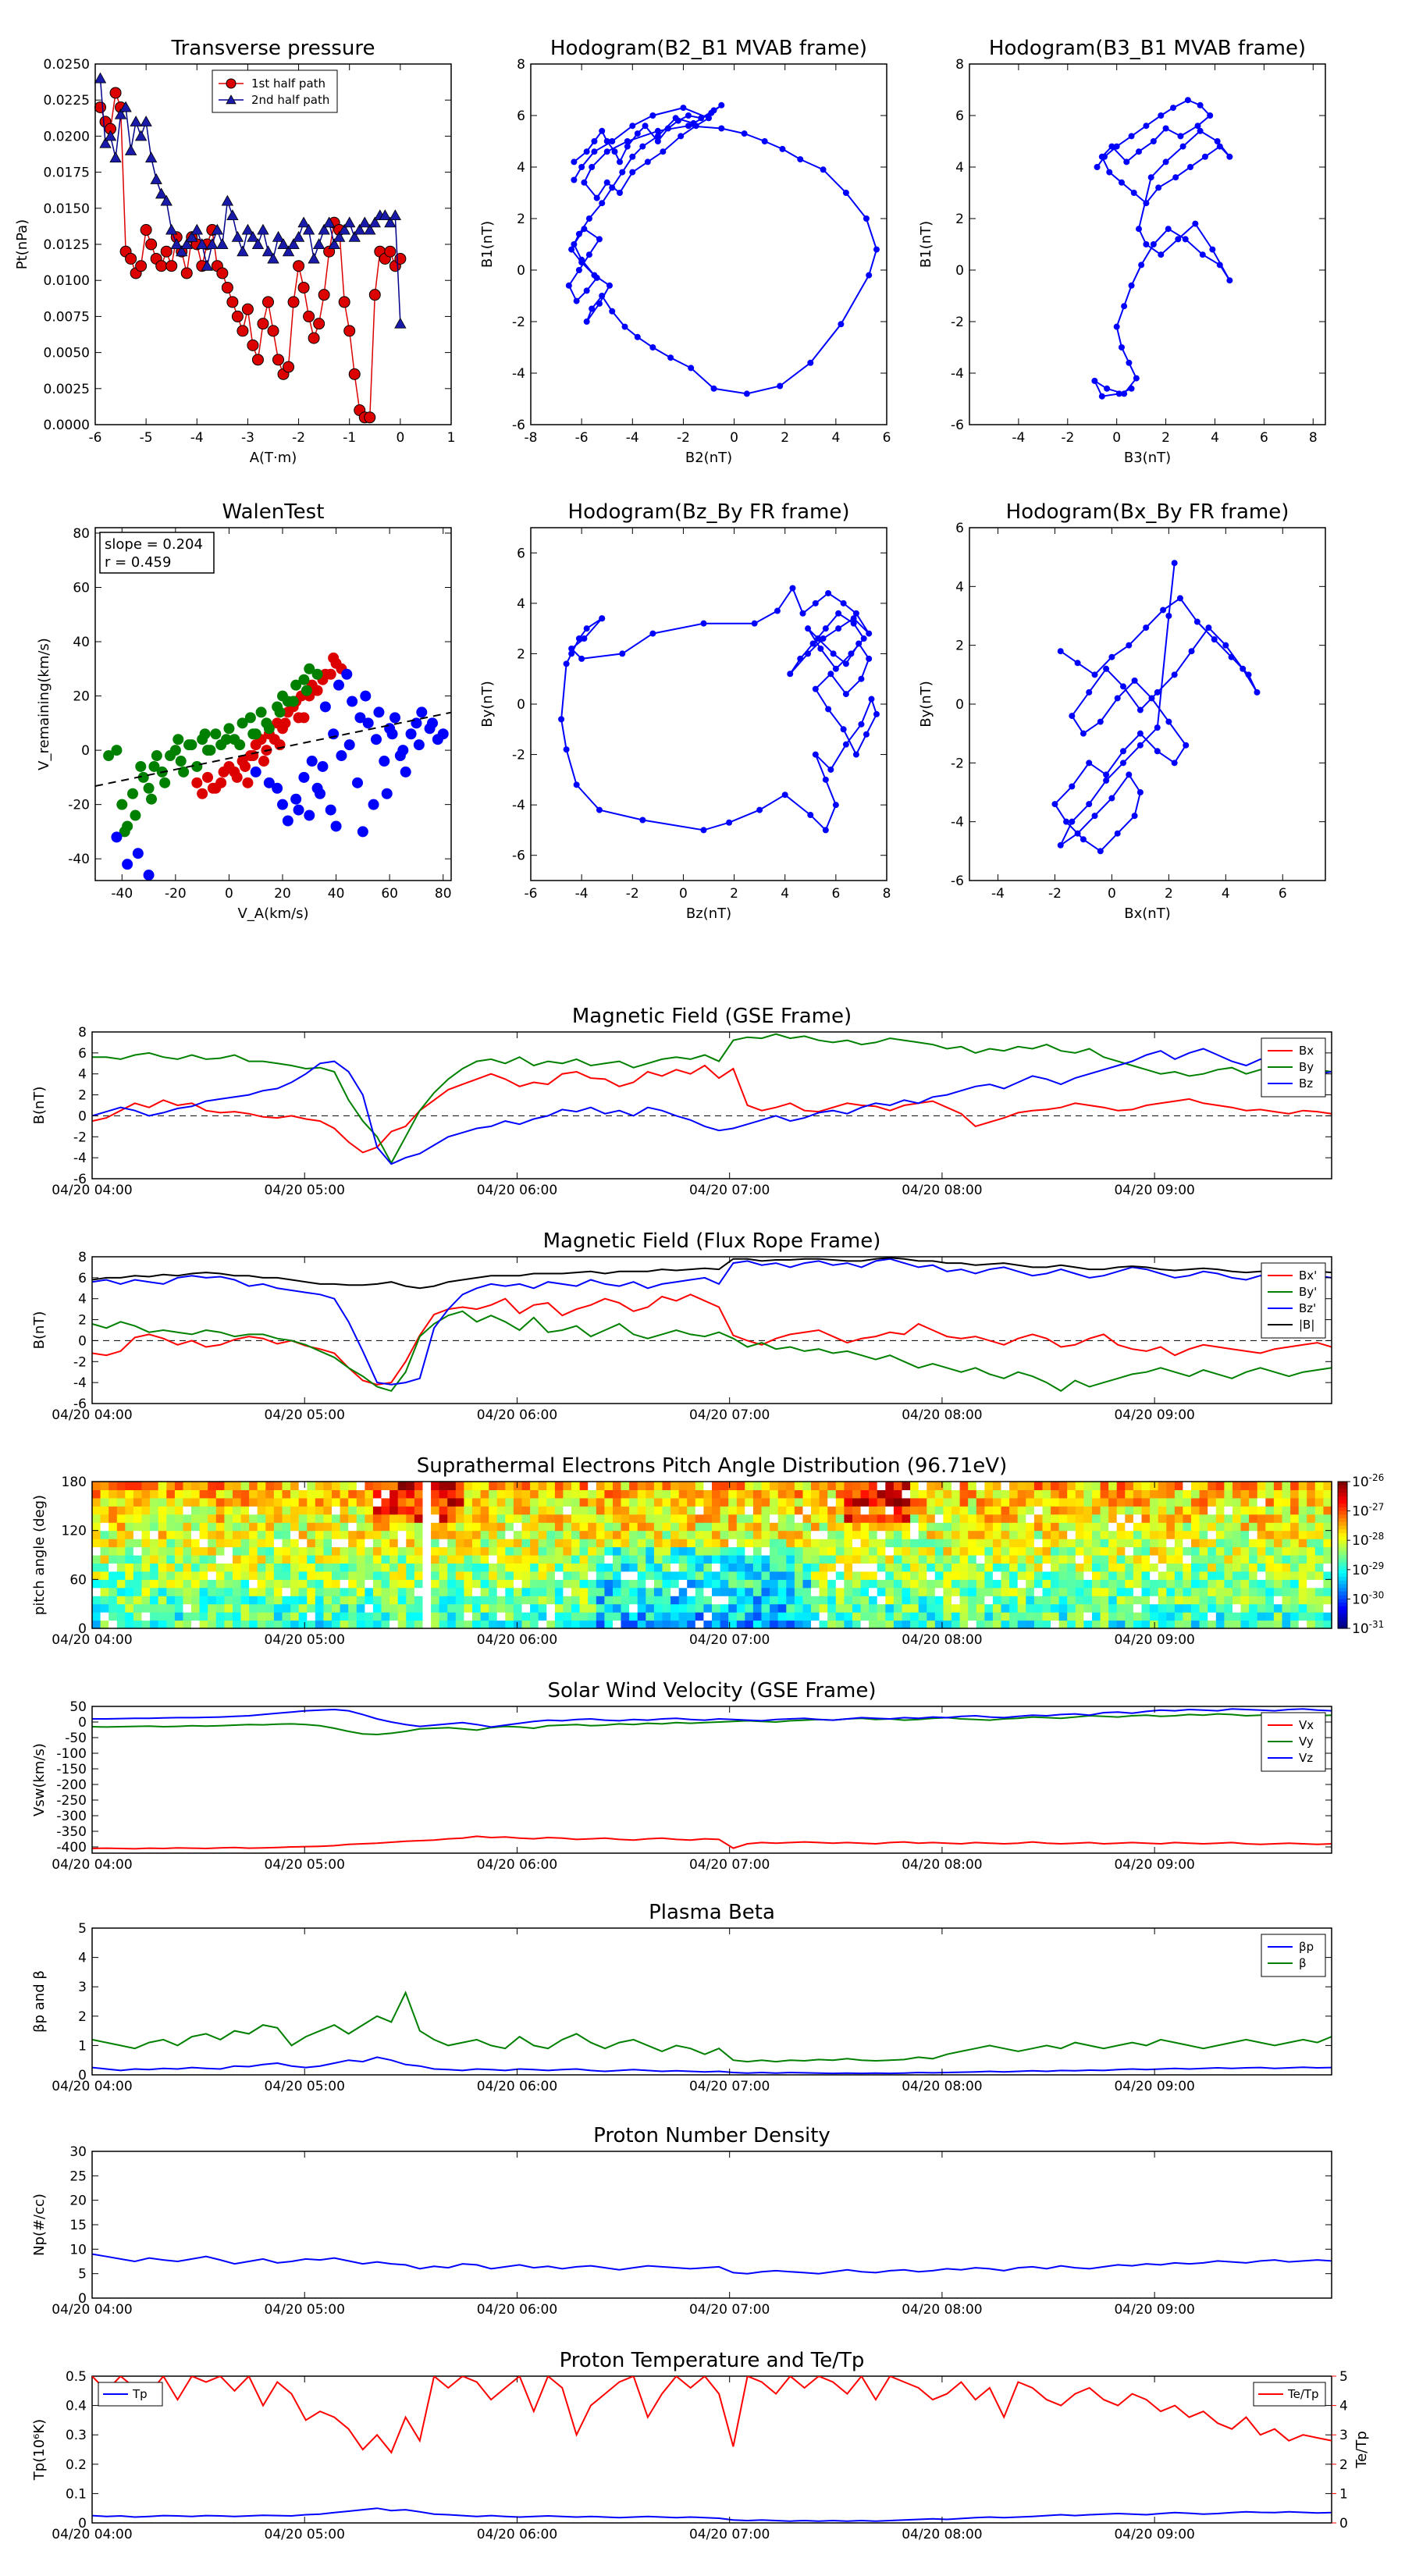 The image size is (1405, 2576). Describe the element at coordinates (283, 894) in the screenshot. I see `x-tick-label: 20` at that location.